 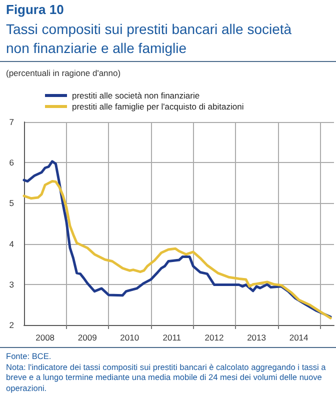 What do you see at coordinates (214, 337) in the screenshot?
I see `x-tick-label: 2012` at bounding box center [214, 337].